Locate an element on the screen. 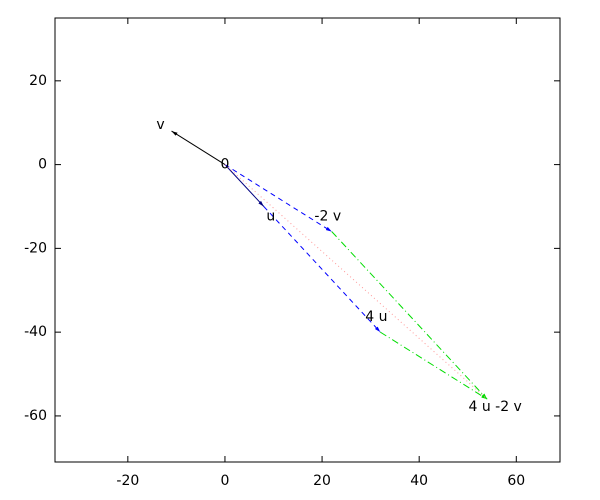 This screenshot has height=500, width=600. y-tick-label: -20 is located at coordinates (35, 248).